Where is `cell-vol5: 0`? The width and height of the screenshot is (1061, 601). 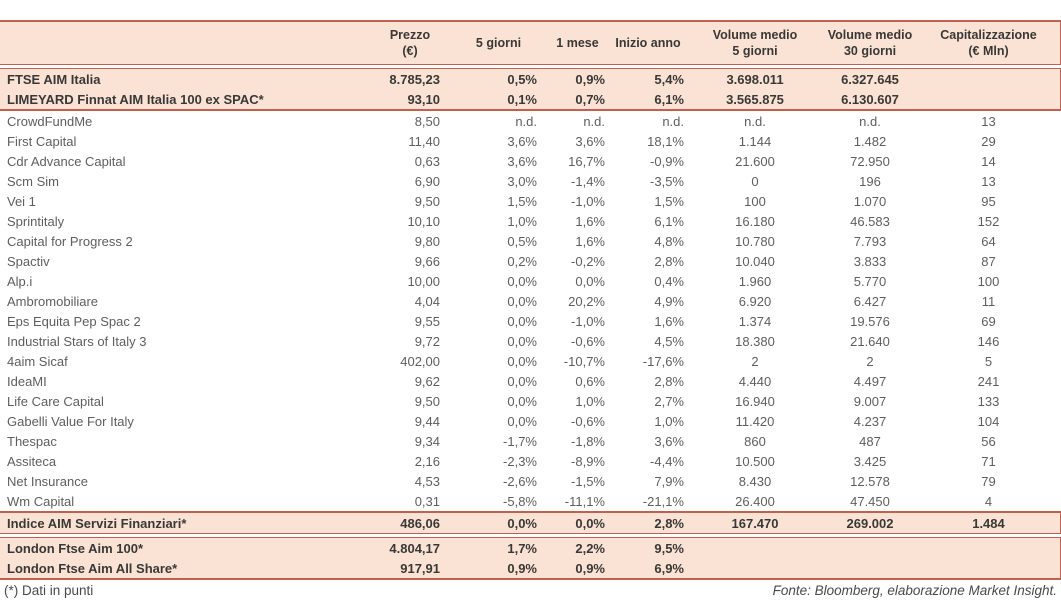
cell-vol5: 0 is located at coordinates (755, 181).